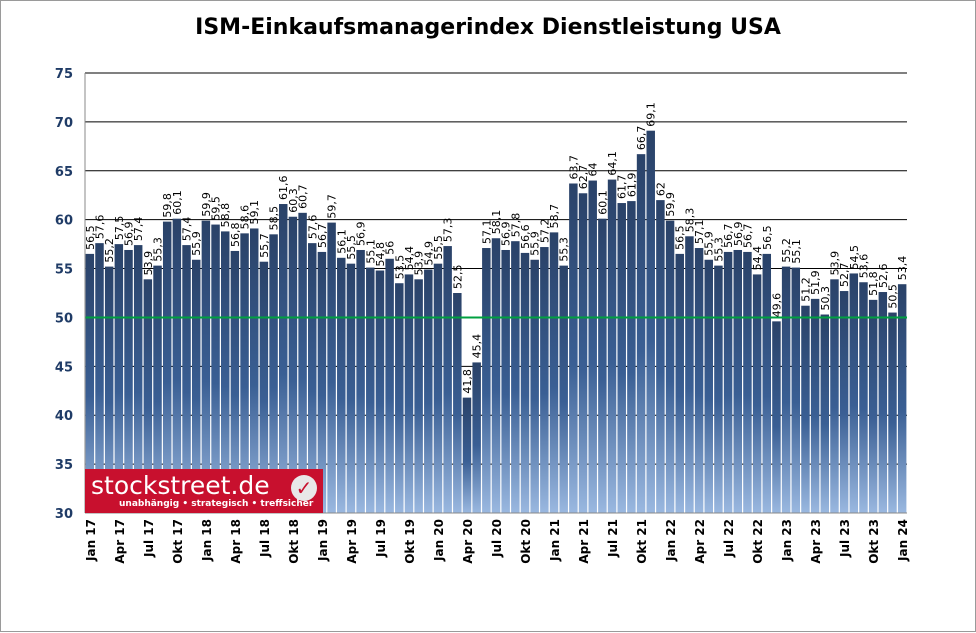 The height and width of the screenshot is (633, 976). Describe the element at coordinates (303, 196) in the screenshot. I see `data-label: 60,7` at that location.